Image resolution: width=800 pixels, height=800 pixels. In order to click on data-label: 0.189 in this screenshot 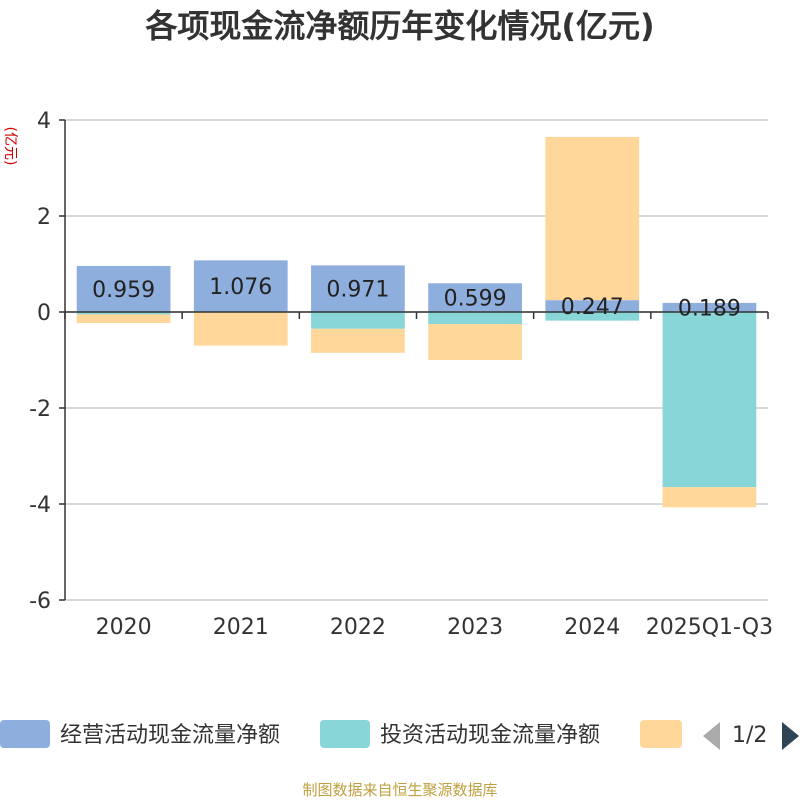, I will do `click(709, 308)`.